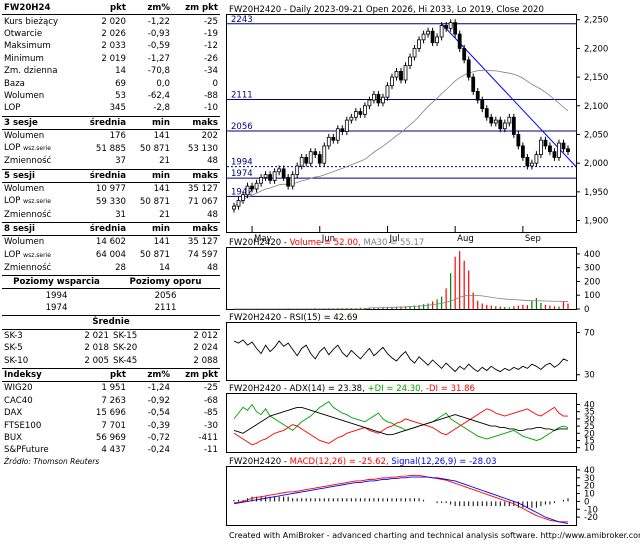  What do you see at coordinates (596, 164) in the screenshot?
I see `price-tick-label: 2,000` at bounding box center [596, 164].